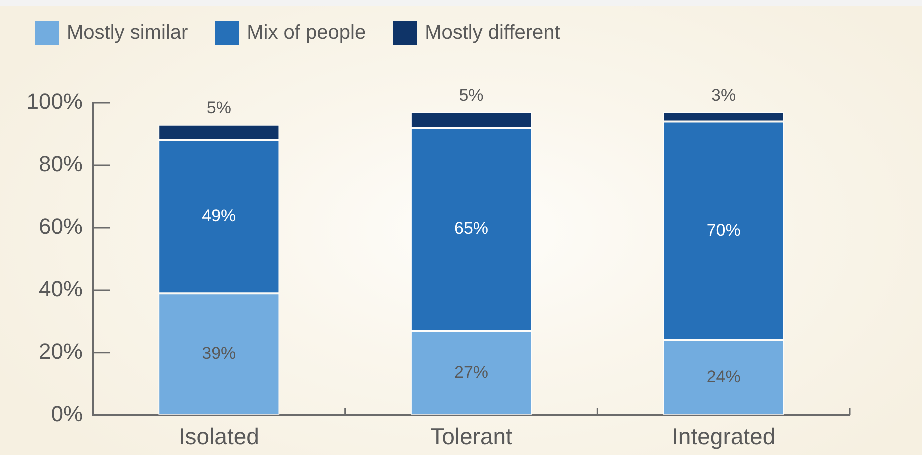  What do you see at coordinates (723, 377) in the screenshot?
I see `data-label: 24%` at bounding box center [723, 377].